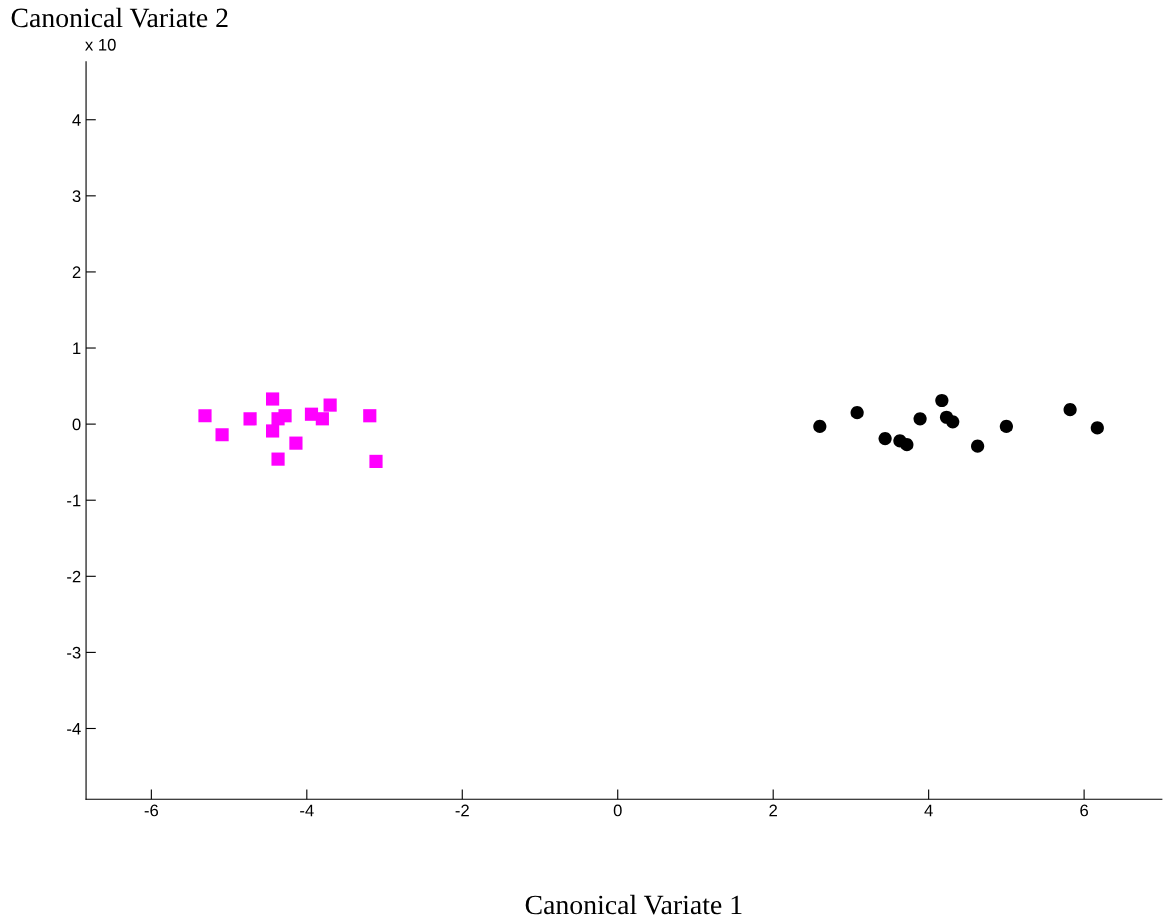 The width and height of the screenshot is (1163, 924). I want to click on y-tick-label: 0, so click(76, 424).